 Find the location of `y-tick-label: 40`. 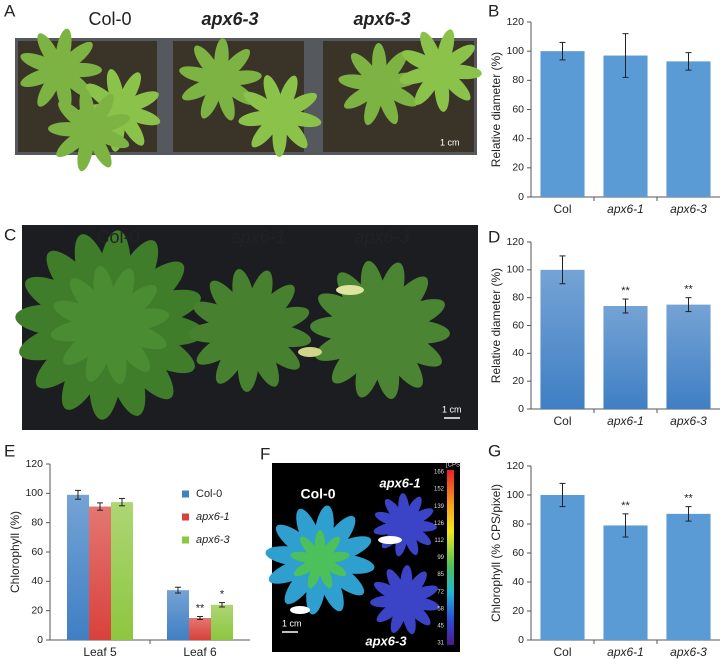

y-tick-label: 40 is located at coordinates (518, 582).